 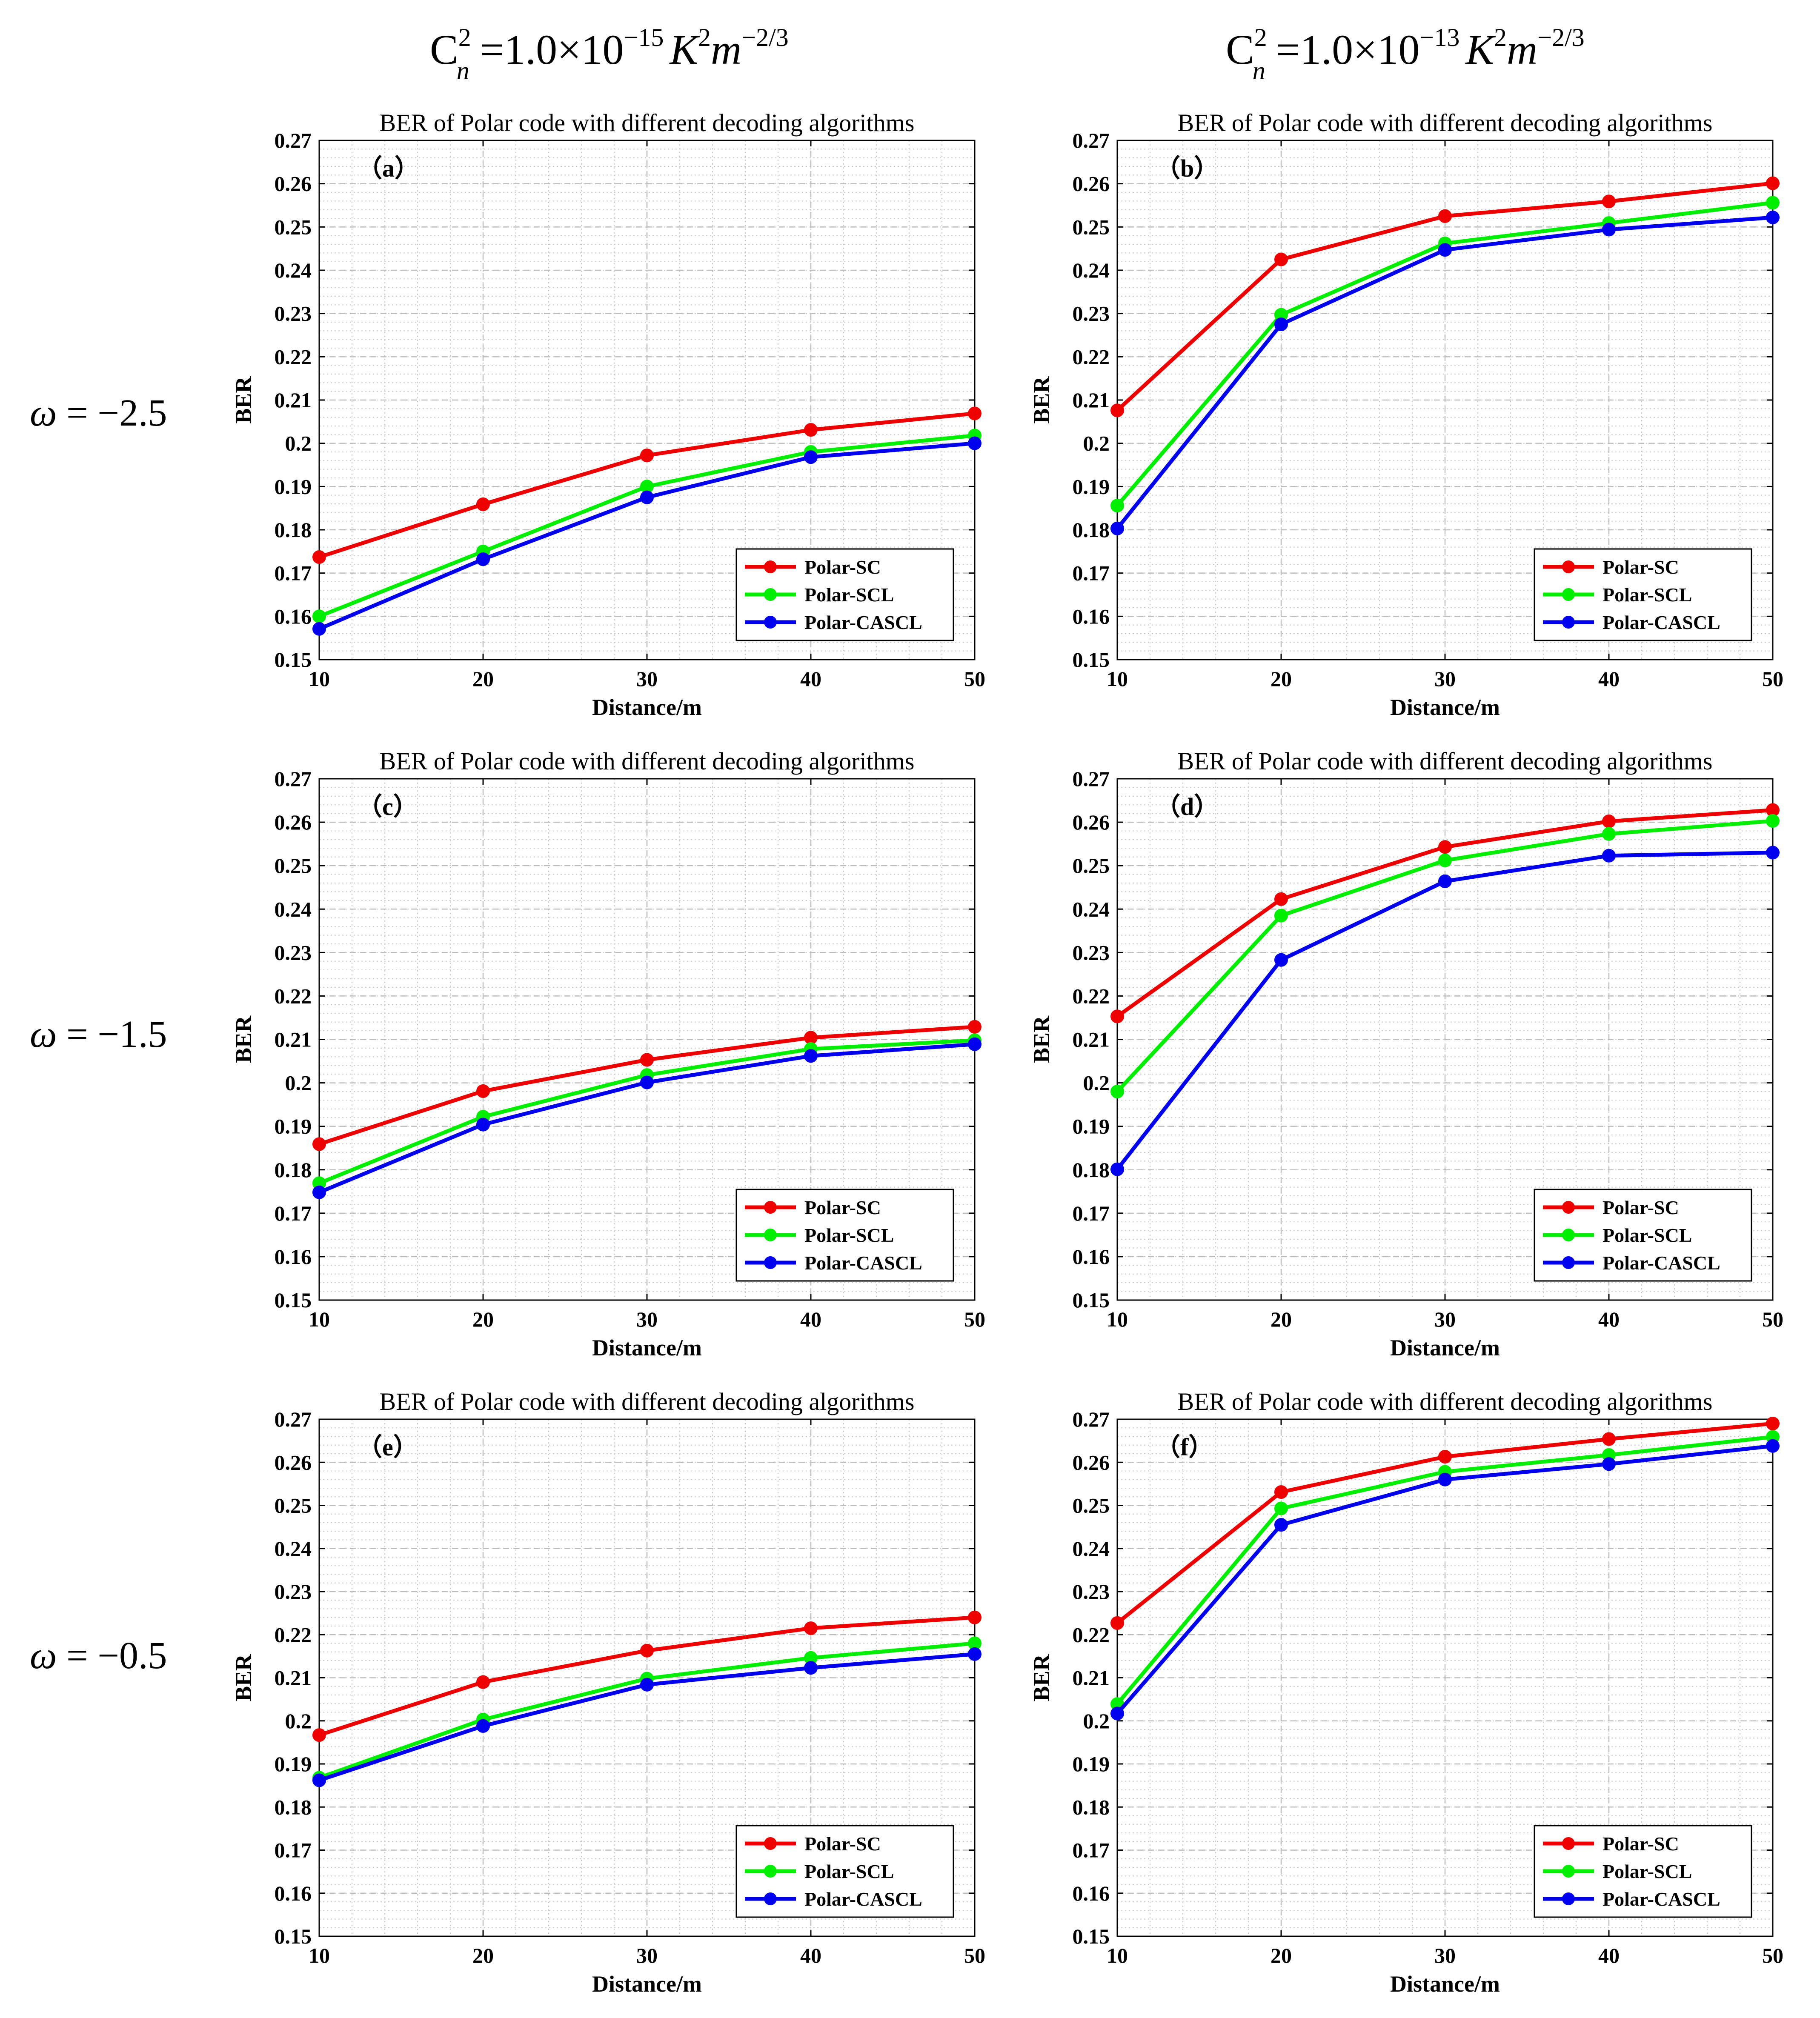 I want to click on x-axis-label: Distance/m, so click(x=647, y=1348).